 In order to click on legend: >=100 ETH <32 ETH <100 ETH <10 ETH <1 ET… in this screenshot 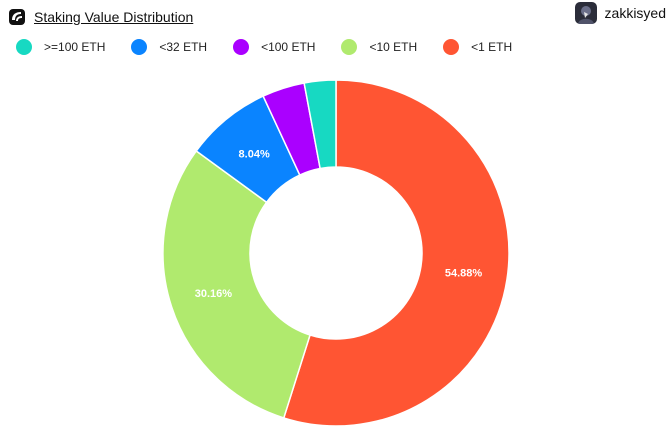, I will do `click(277, 47)`.